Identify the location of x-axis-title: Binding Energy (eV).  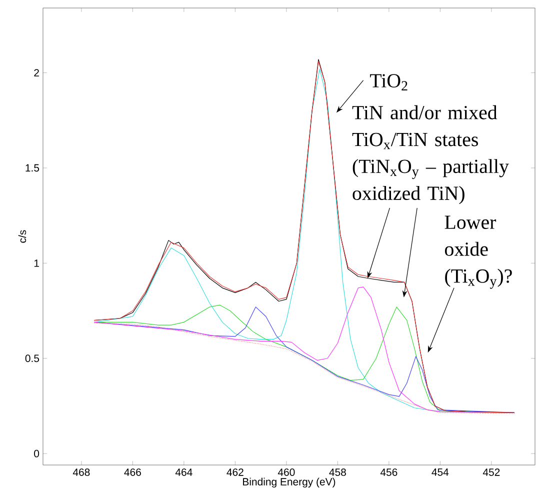
(289, 483).